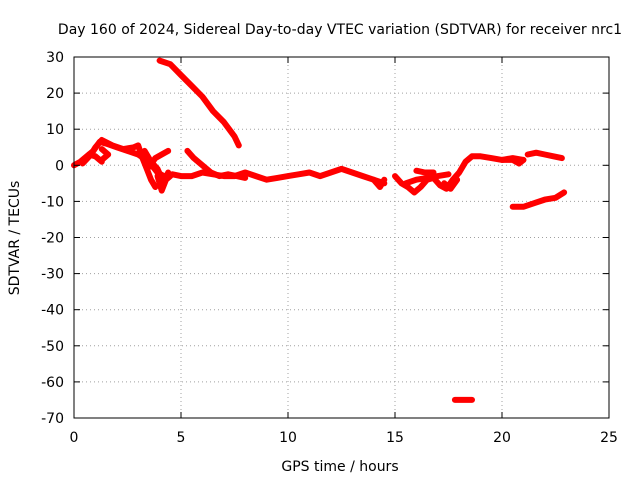  What do you see at coordinates (55, 130) in the screenshot?
I see `y-tick-label: 10` at bounding box center [55, 130].